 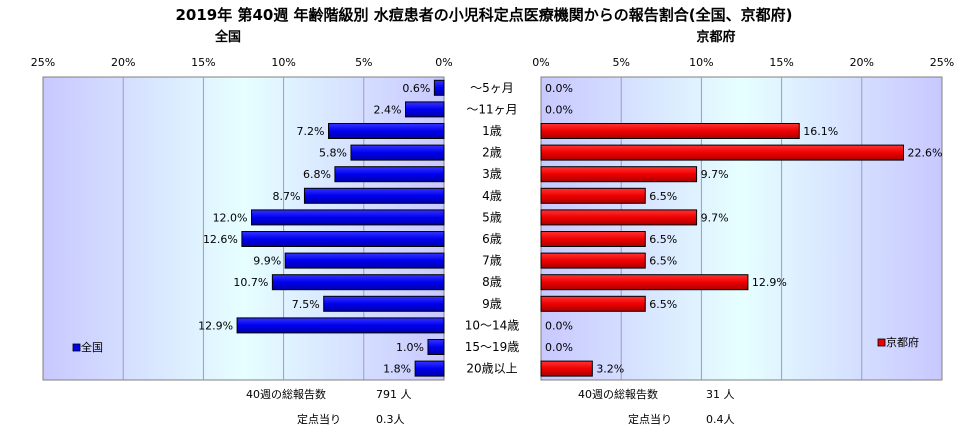 What do you see at coordinates (215, 325) in the screenshot?
I see `national-data-label: 12.9%` at bounding box center [215, 325].